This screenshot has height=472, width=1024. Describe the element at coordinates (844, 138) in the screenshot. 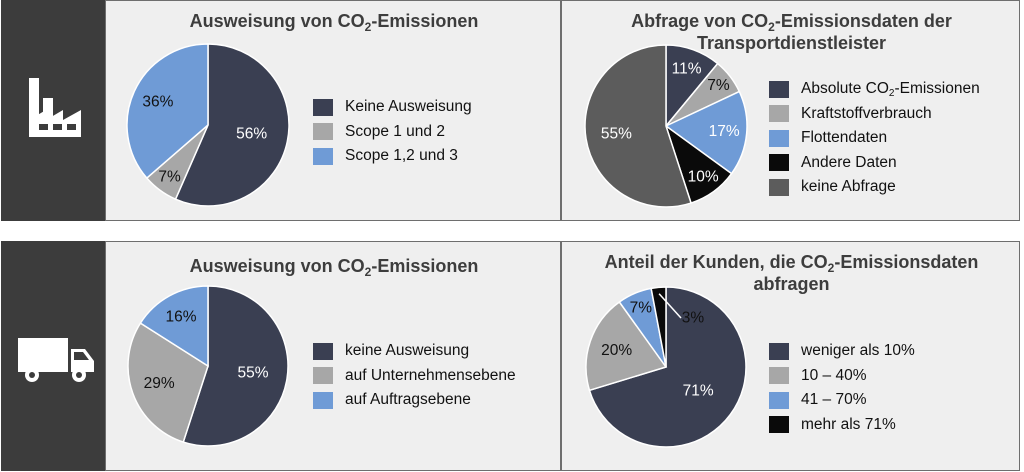

I see `legend-label: Flottendaten` at that location.